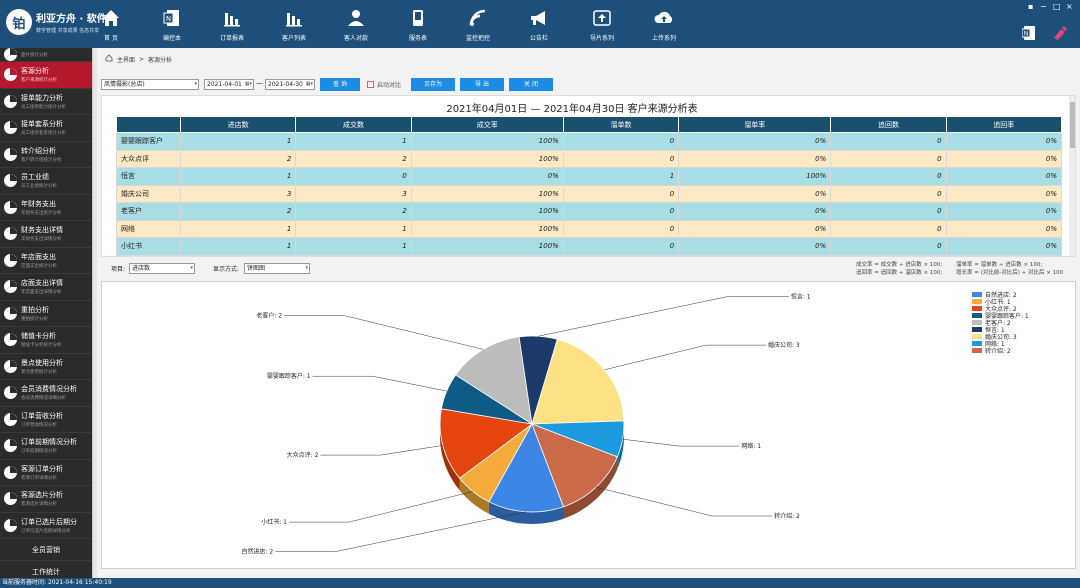 This screenshot has height=588, width=1080. Describe the element at coordinates (474, 496) in the screenshot. I see `pie-slice-side-小红书` at that location.